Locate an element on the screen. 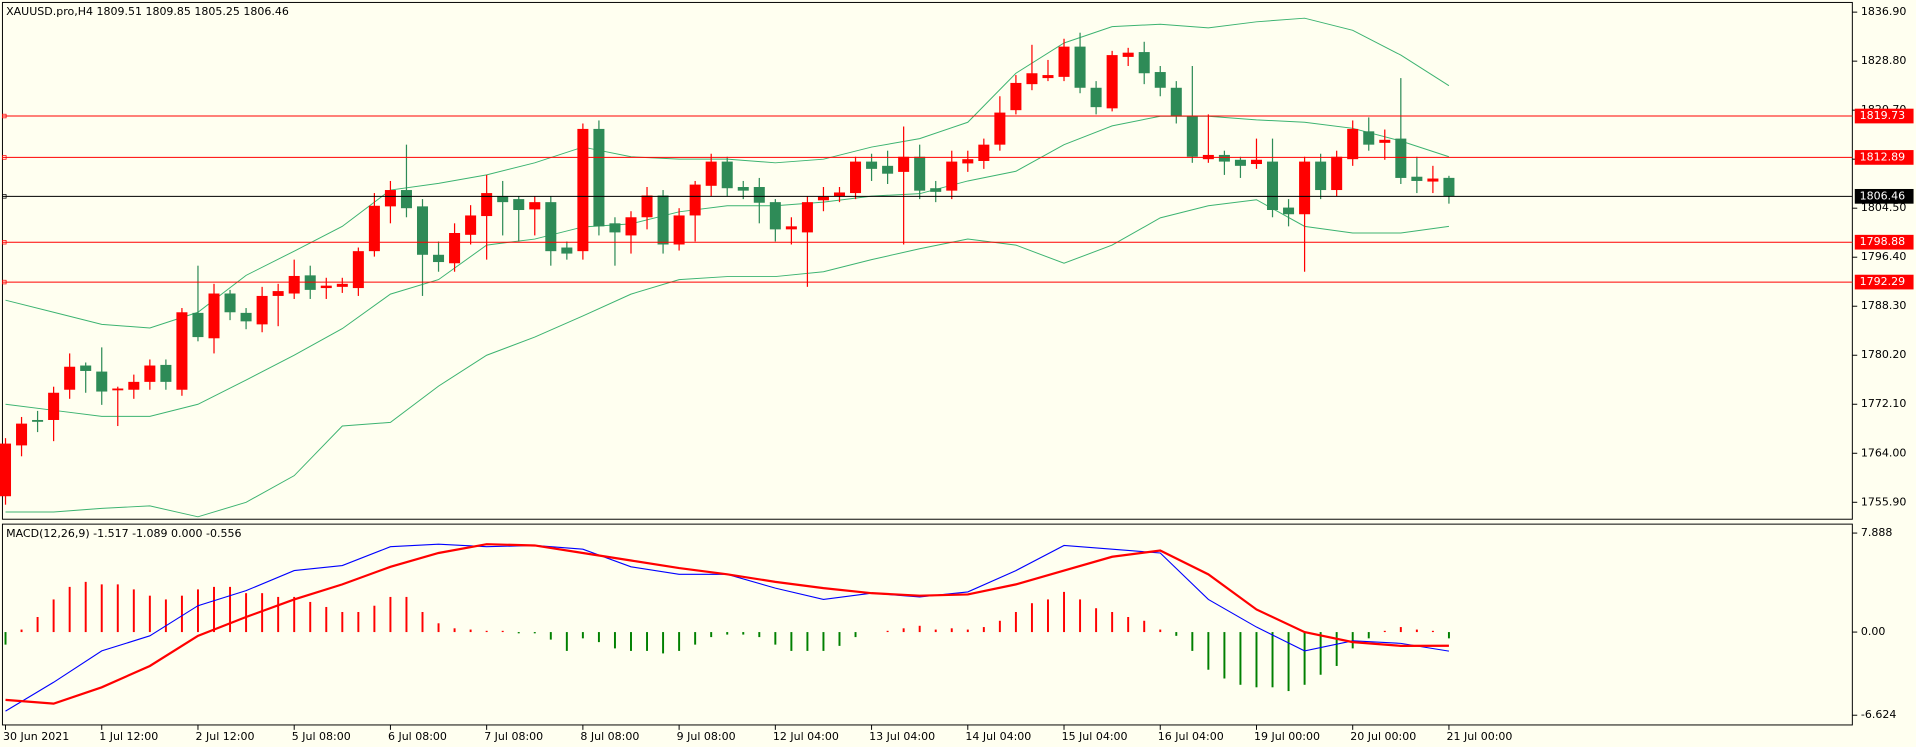  x-tick-label: 2 Jul 12:00 is located at coordinates (225, 736).